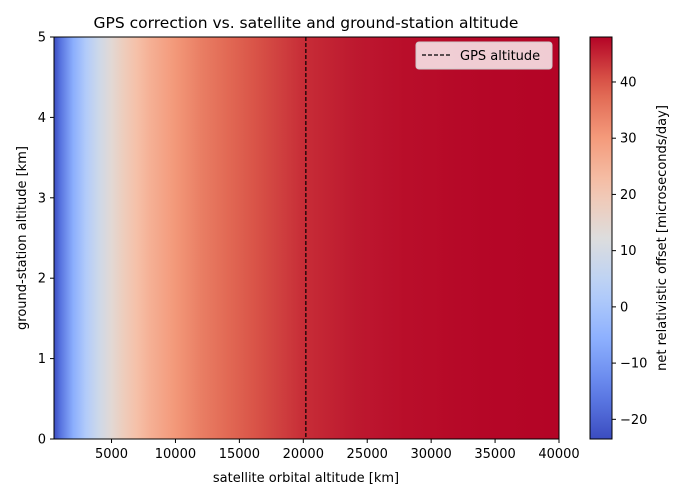 Image resolution: width=700 pixels, height=500 pixels. Describe the element at coordinates (633, 364) in the screenshot. I see `colorbar-tick-label: −10` at that location.